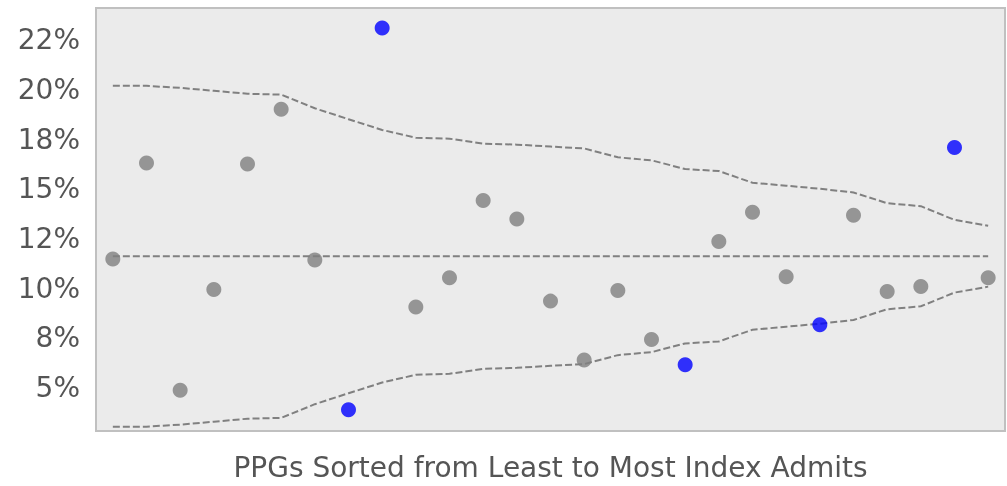 This screenshot has height=486, width=1007. I want to click on y-tick-label: 20%, so click(48, 89).